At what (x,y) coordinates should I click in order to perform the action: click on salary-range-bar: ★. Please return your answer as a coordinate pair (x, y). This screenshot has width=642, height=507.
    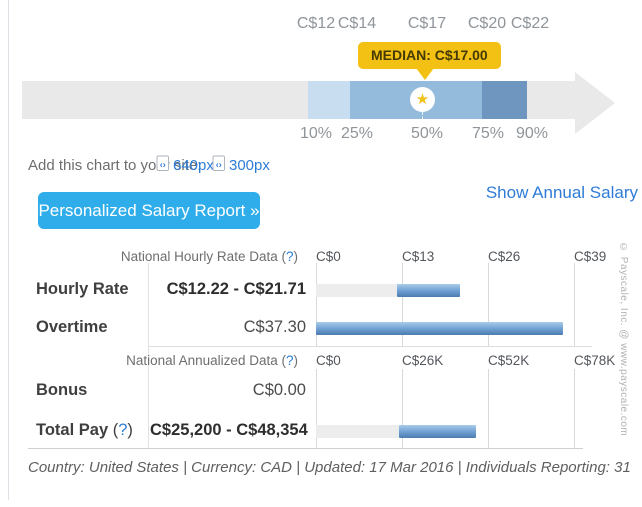
    Looking at the image, I should click on (298, 100).